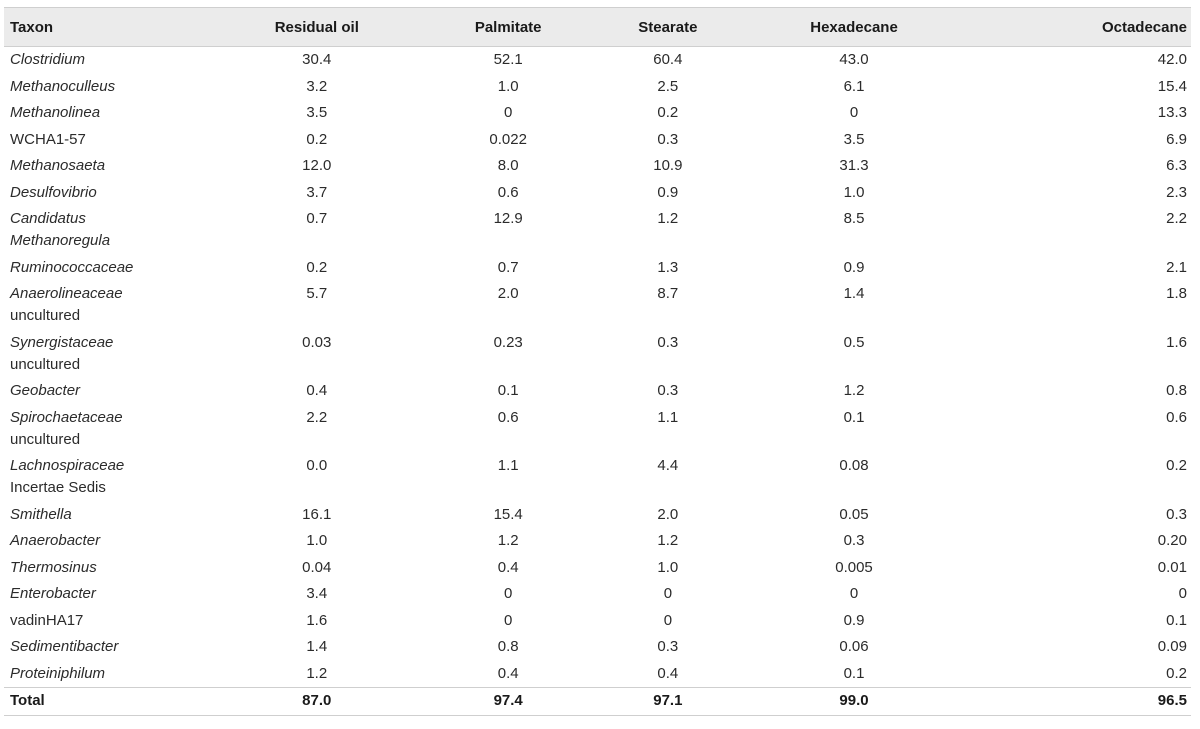 This screenshot has width=1200, height=729. I want to click on value-cell-hexadecane: 0.005, so click(854, 567).